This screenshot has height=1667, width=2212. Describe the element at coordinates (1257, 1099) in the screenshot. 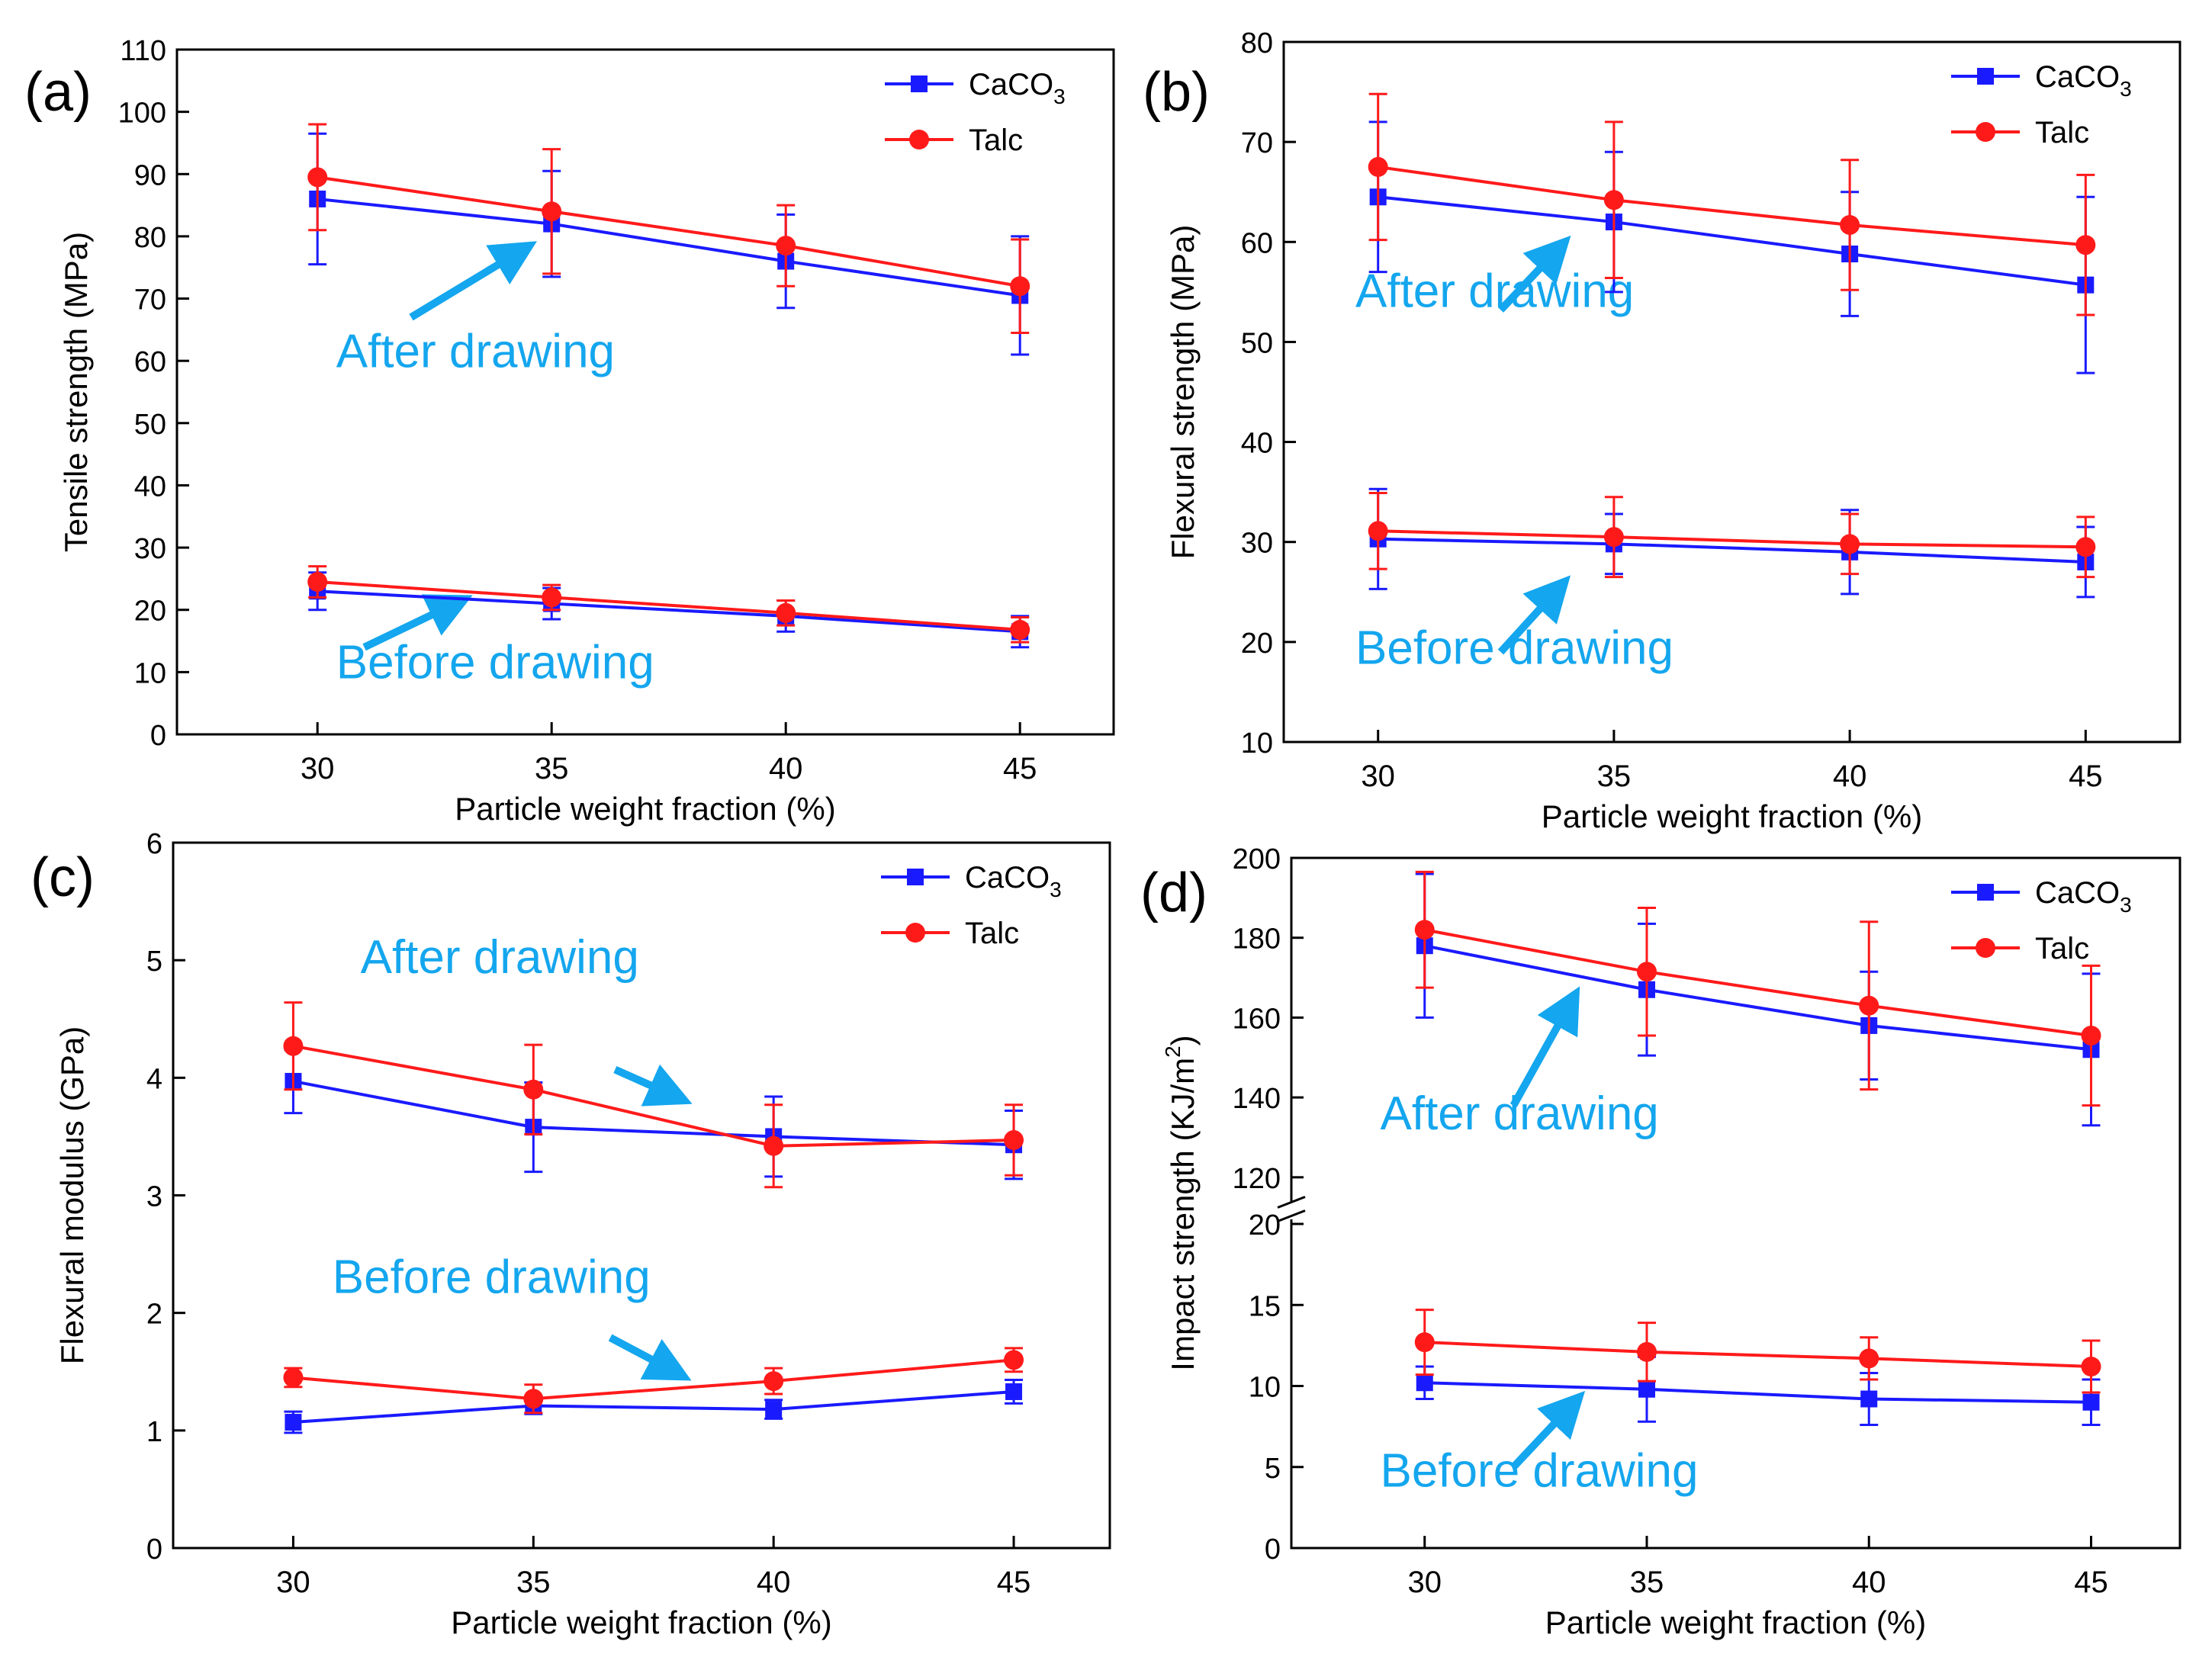

I see `y-tick-label: 140` at that location.